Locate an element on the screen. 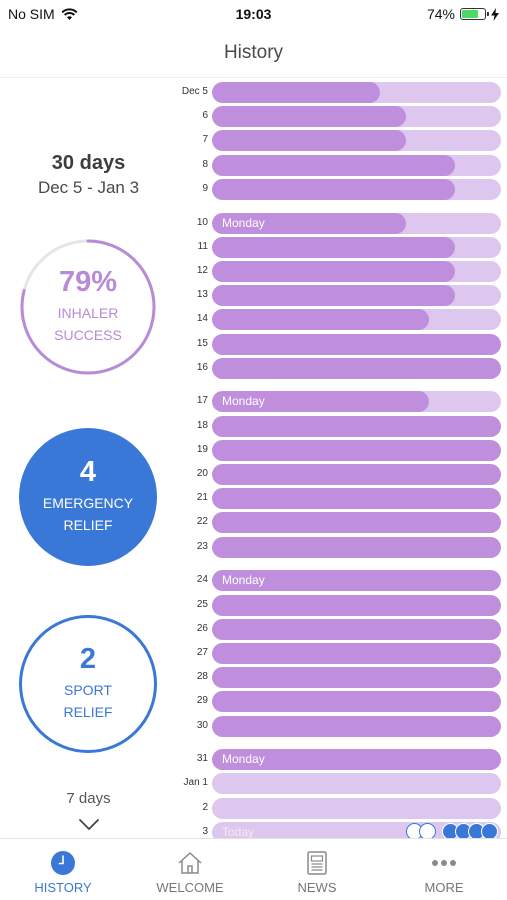 The image size is (507, 900). period-date-range: Dec 5 - Jan 3 is located at coordinates (88, 187).